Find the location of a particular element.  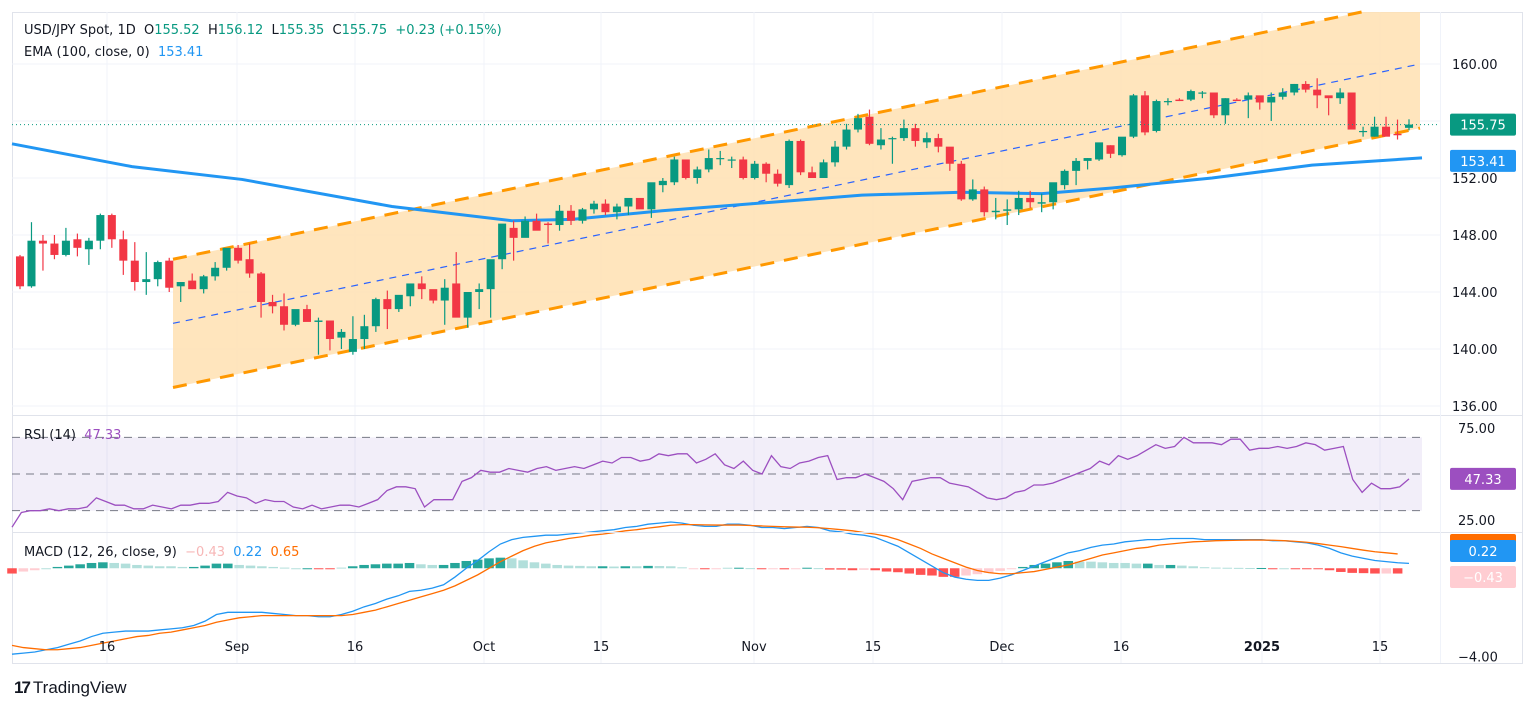

close-value: 155.75 is located at coordinates (364, 30).